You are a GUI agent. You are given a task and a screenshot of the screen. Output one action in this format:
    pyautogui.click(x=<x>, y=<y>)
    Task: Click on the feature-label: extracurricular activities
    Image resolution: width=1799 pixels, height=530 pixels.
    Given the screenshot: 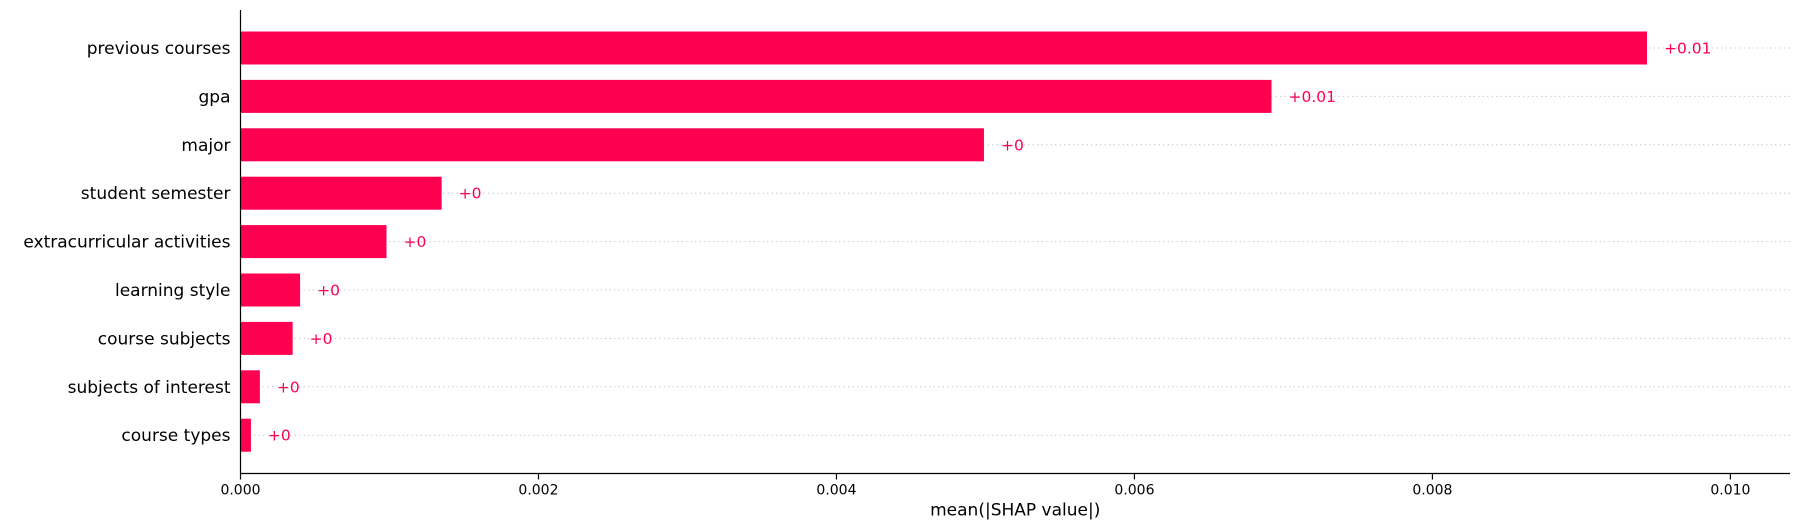 What is the action you would take?
    pyautogui.click(x=126, y=243)
    